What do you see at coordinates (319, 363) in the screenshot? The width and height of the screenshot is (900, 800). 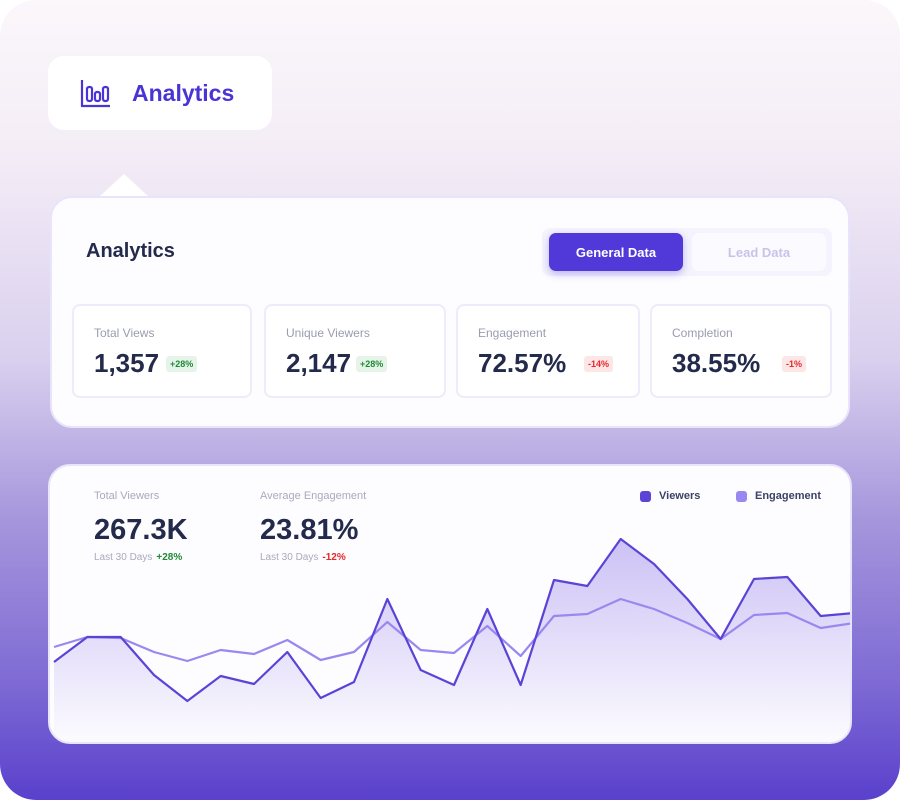 I see `stat-value: 2,147` at bounding box center [319, 363].